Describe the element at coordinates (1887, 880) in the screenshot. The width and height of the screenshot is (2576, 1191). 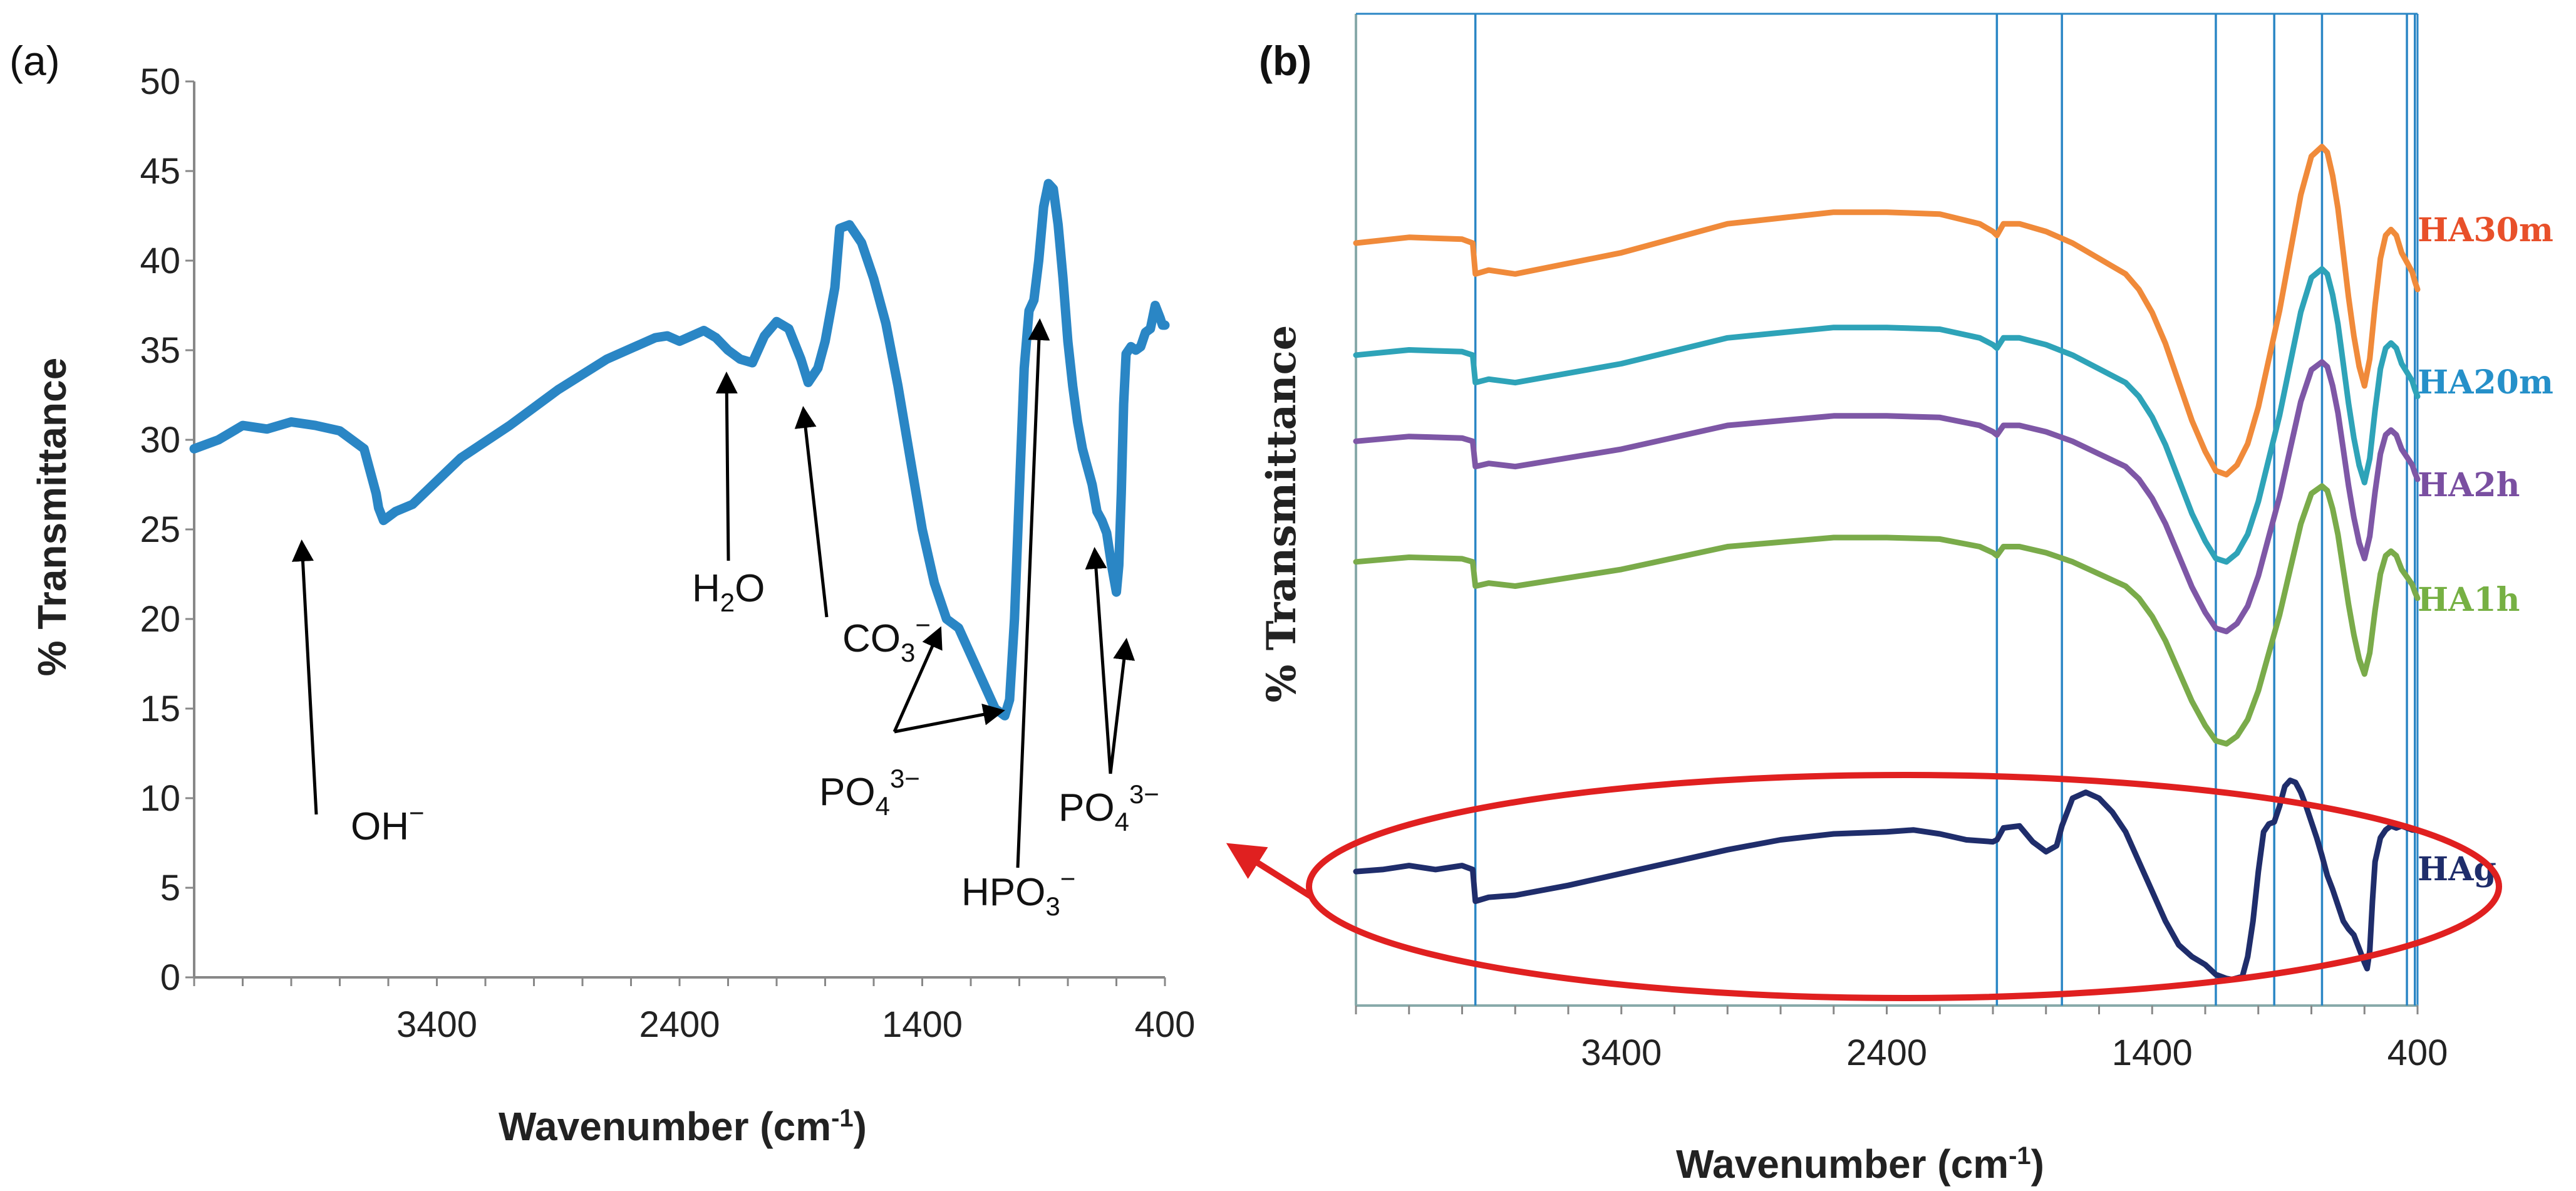
I see `series-line-hag` at that location.